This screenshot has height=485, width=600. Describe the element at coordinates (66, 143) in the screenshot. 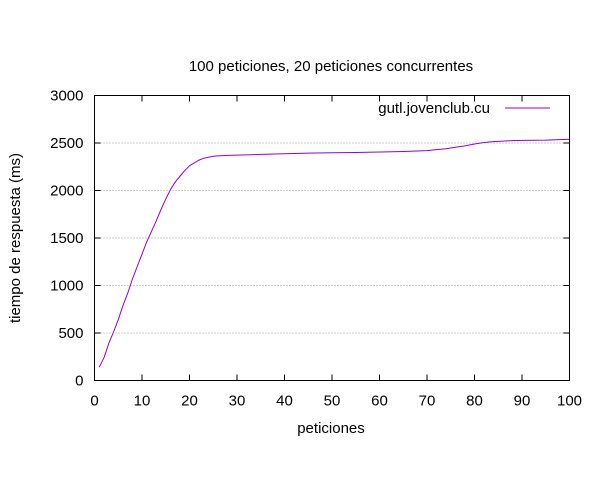

I see `y-tick-label: 2500` at that location.